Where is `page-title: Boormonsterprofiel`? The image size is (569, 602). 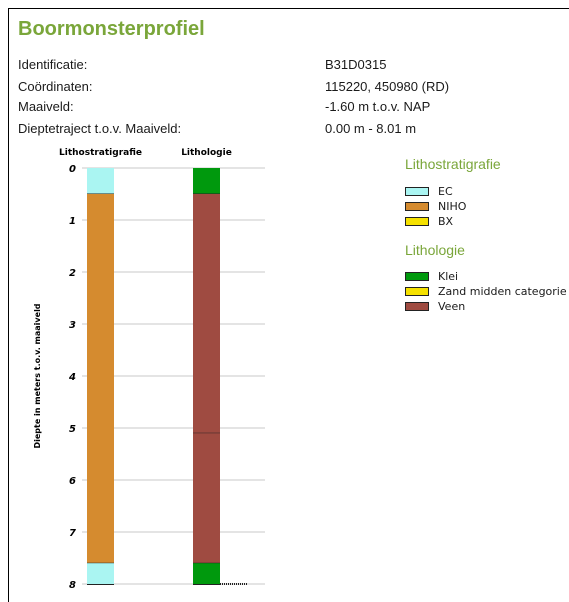
page-title: Boormonsterprofiel is located at coordinates (111, 29).